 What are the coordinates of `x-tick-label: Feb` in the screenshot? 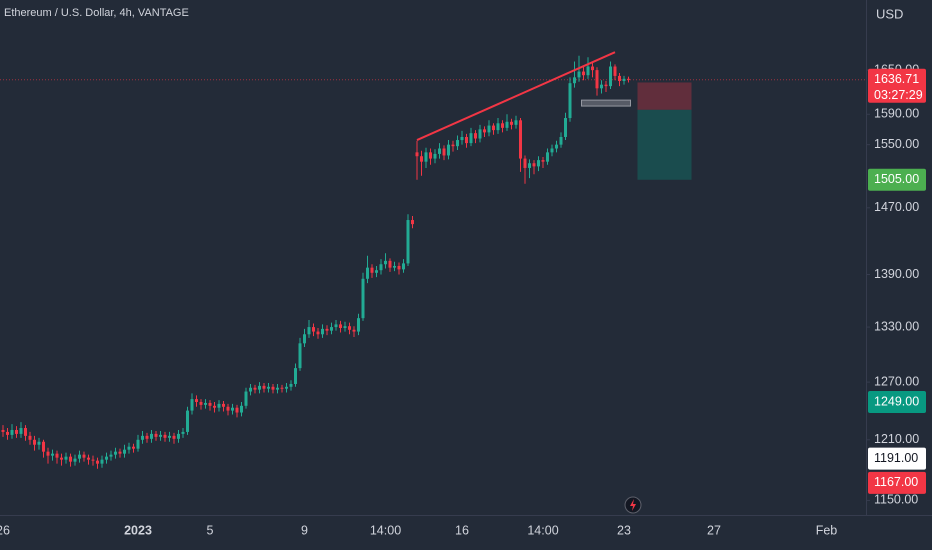 It's located at (827, 530).